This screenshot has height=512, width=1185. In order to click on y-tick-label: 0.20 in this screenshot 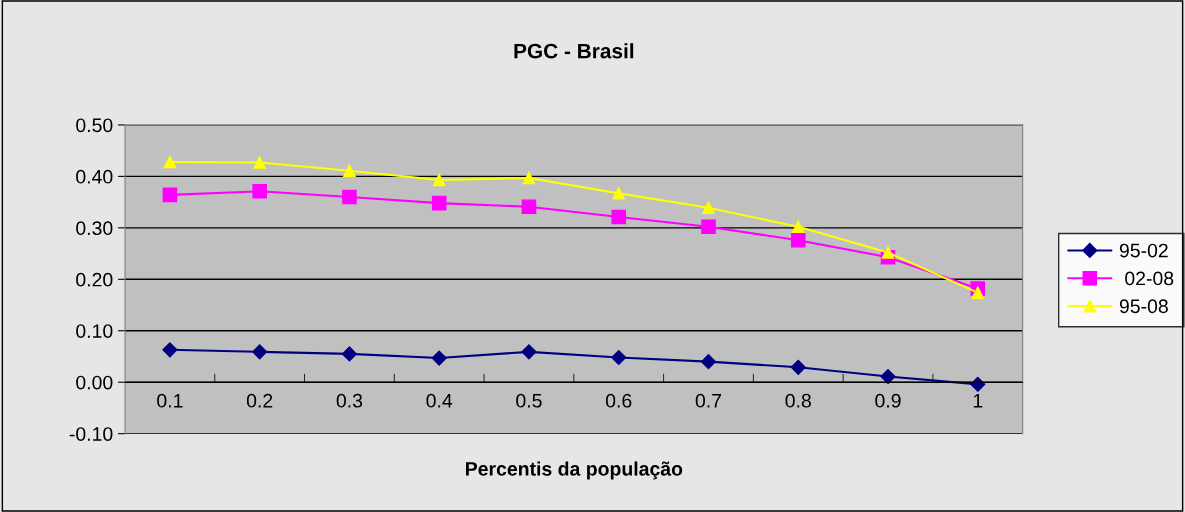, I will do `click(94, 279)`.